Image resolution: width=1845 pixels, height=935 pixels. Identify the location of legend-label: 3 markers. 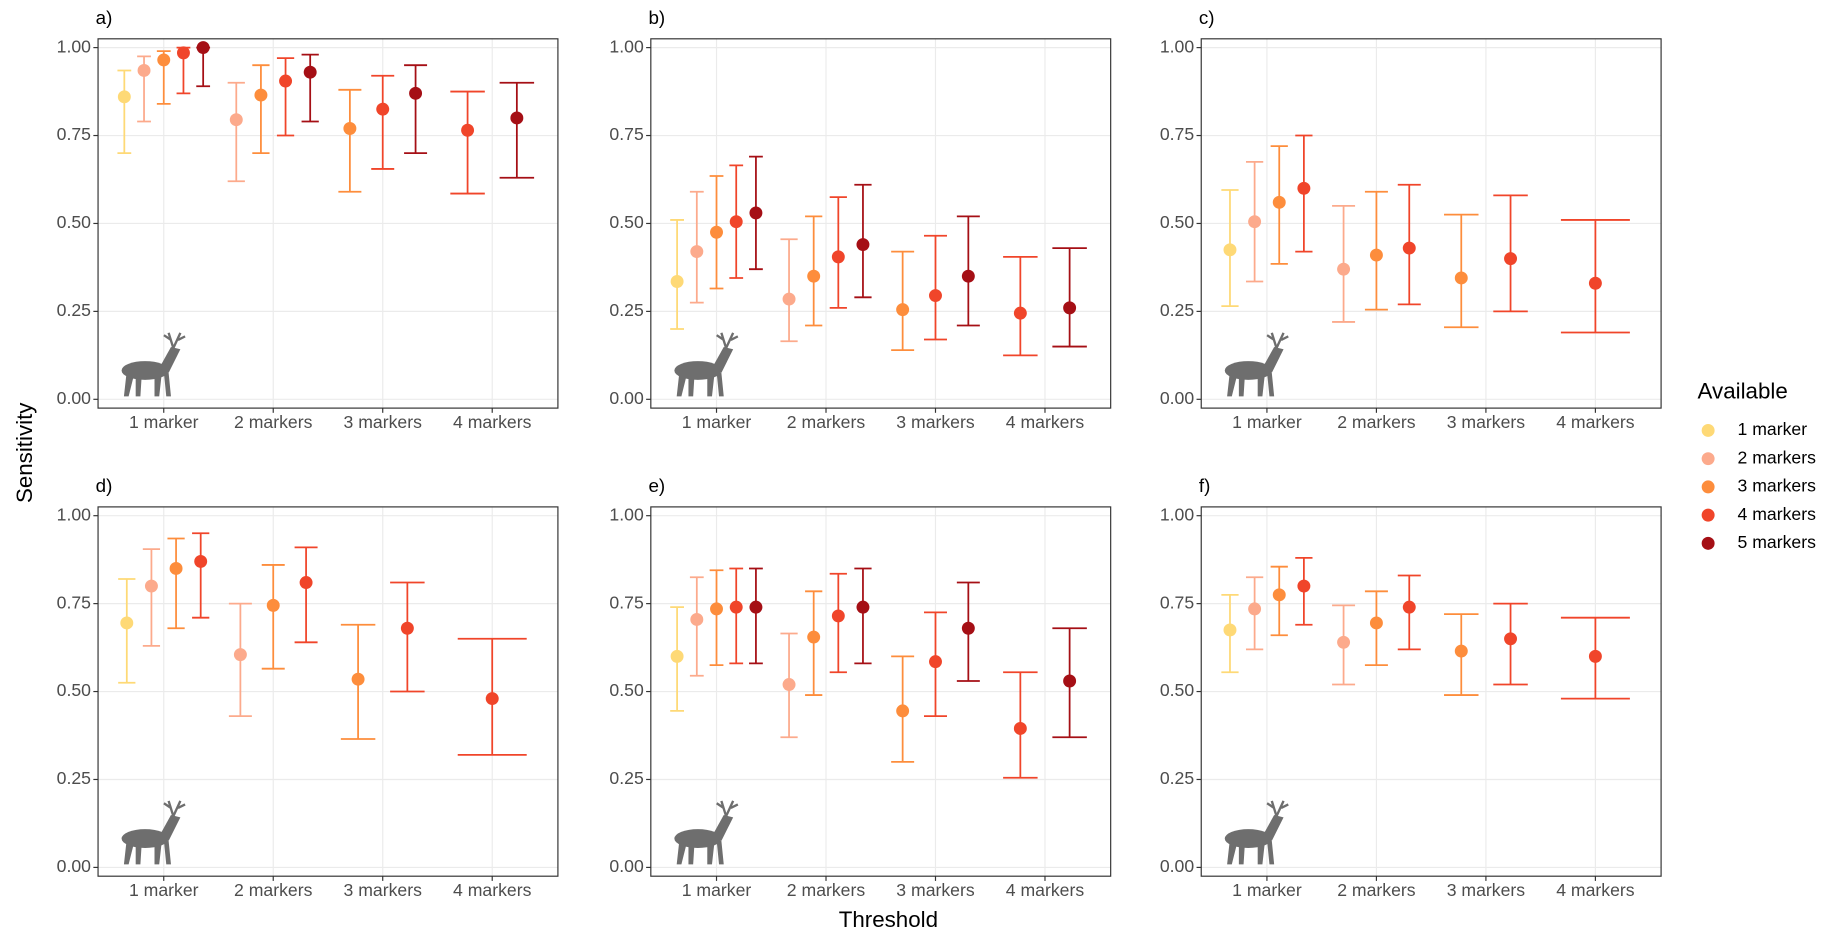
(1777, 486).